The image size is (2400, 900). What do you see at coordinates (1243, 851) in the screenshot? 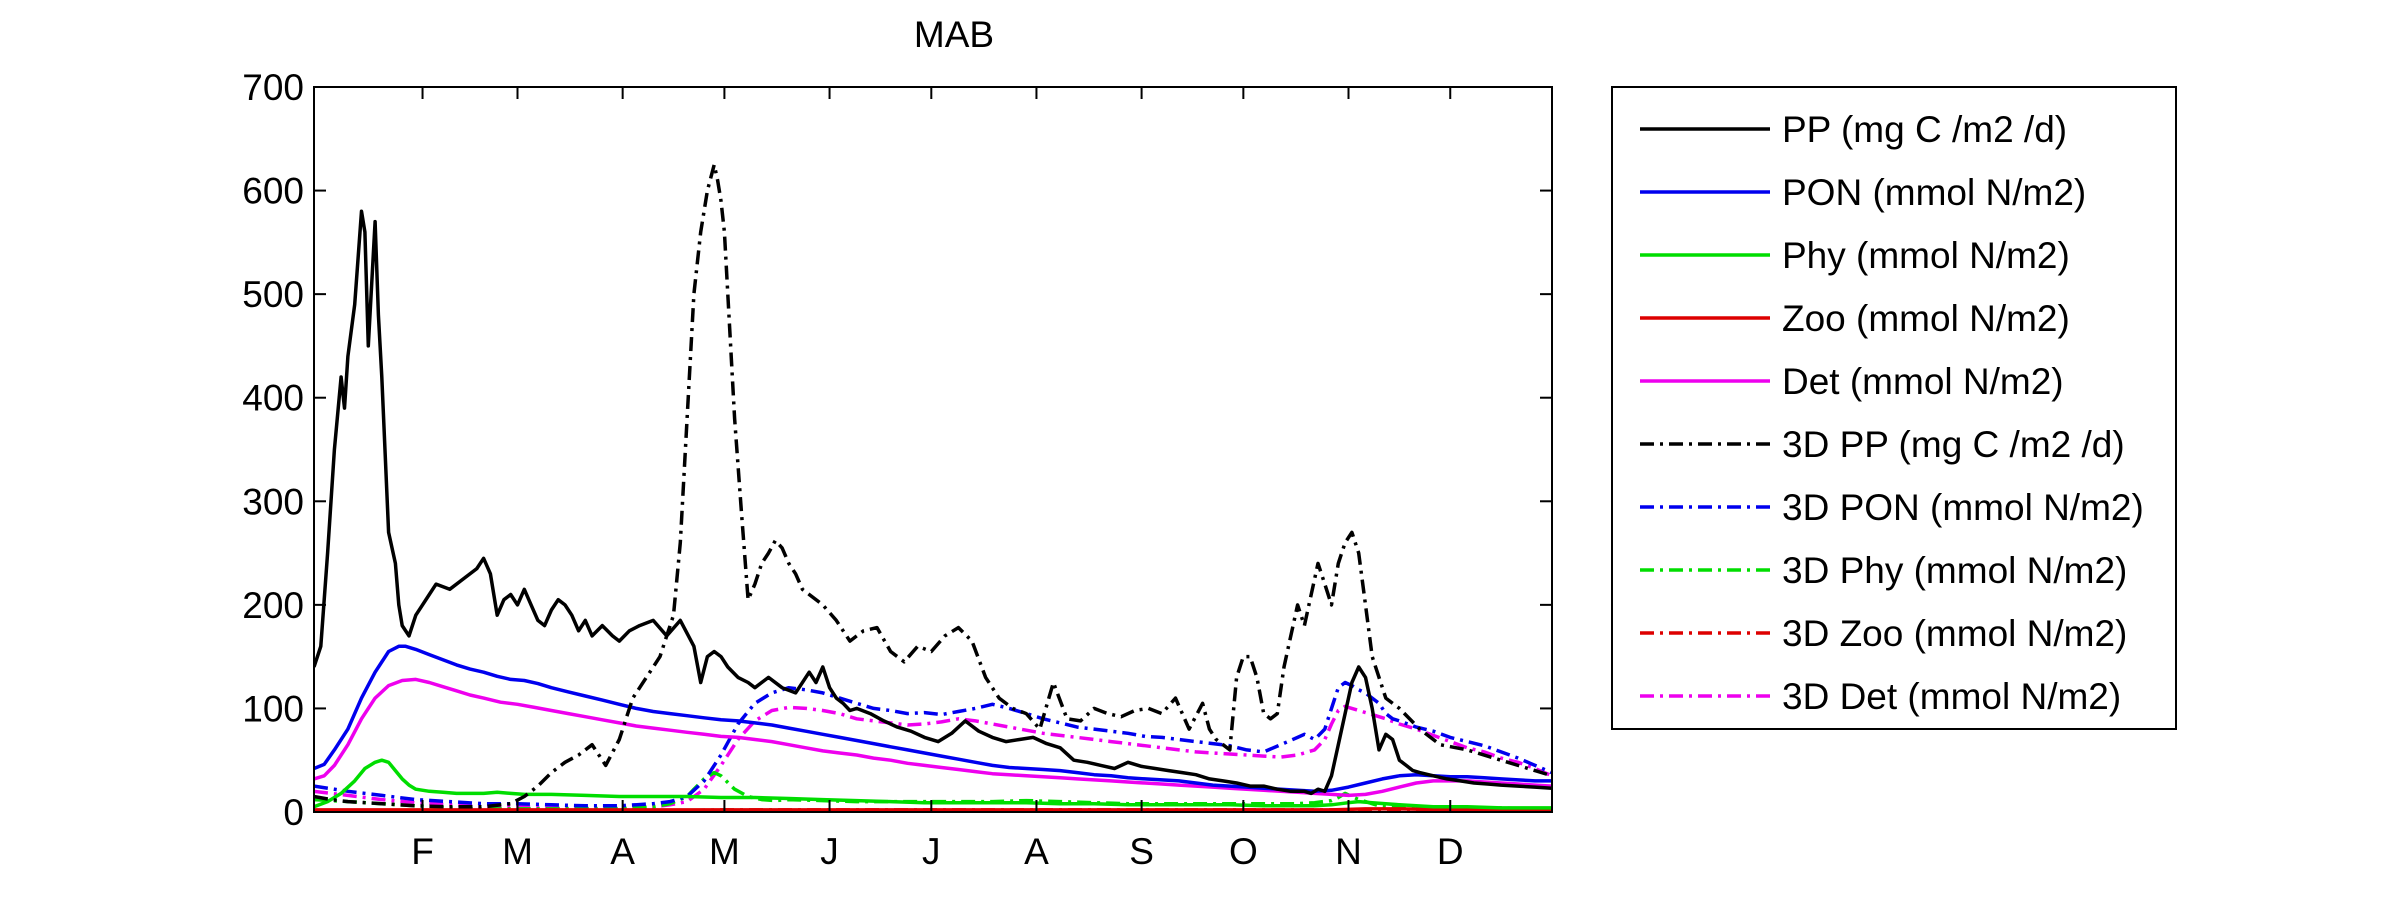
I see `x-tick-label: O` at bounding box center [1243, 851].